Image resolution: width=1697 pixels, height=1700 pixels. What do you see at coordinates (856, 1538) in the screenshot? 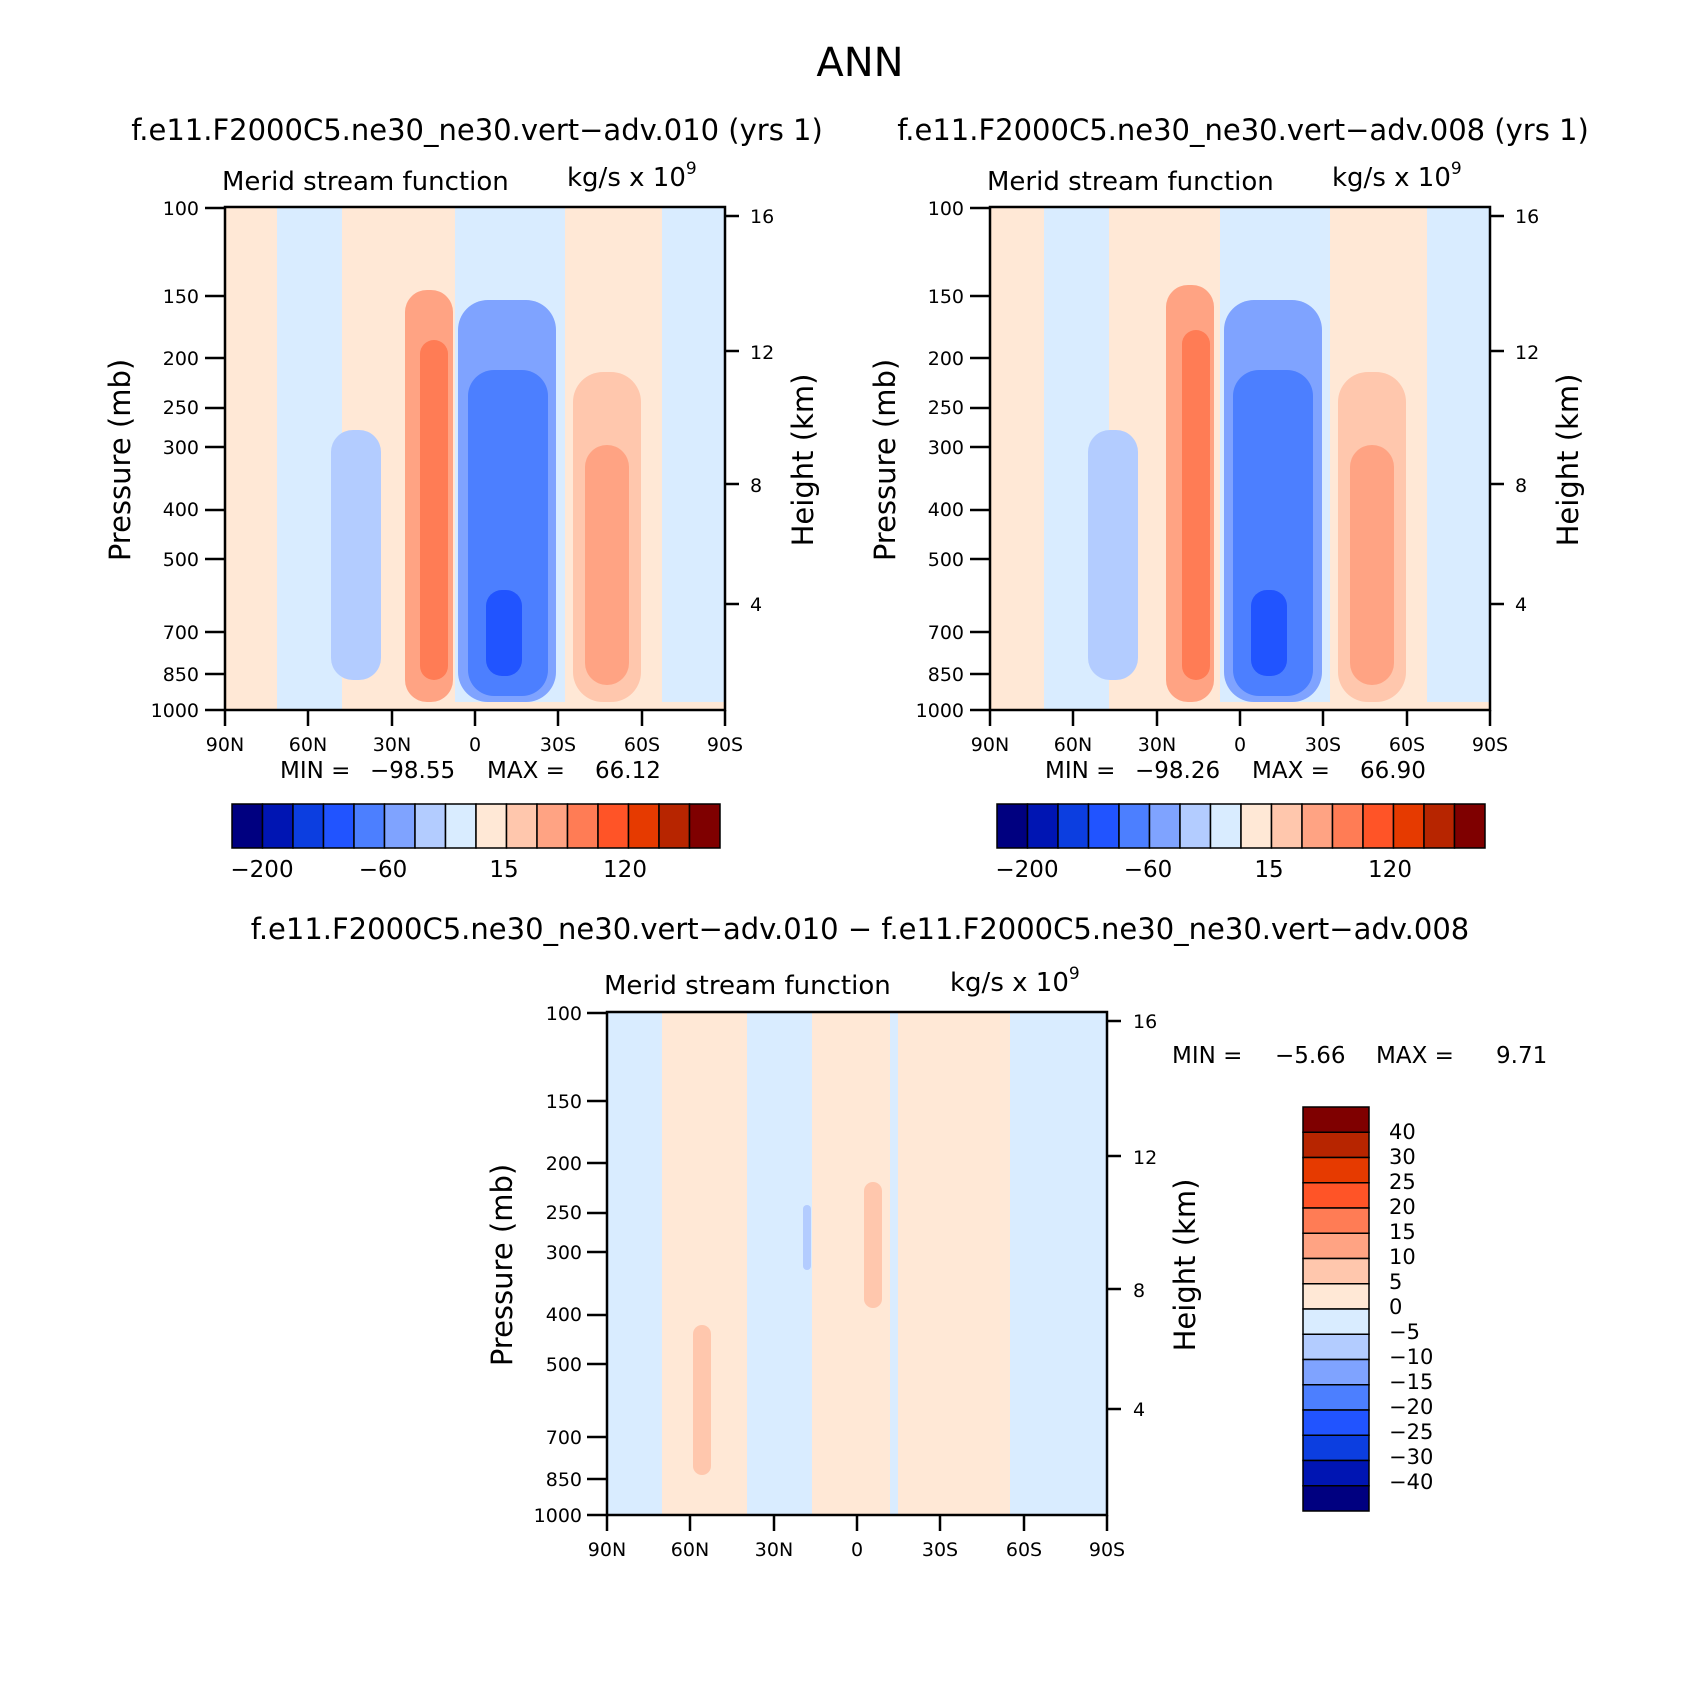
I see `panel-3-x-axis: 90N 60N 30N 0 30S 60S 90S` at bounding box center [856, 1538].